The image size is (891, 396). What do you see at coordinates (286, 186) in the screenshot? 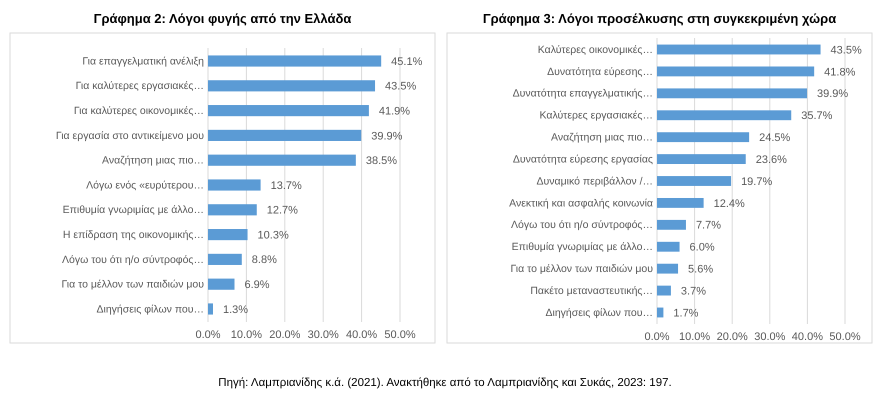
I see `data-label: 13.7%` at bounding box center [286, 186].